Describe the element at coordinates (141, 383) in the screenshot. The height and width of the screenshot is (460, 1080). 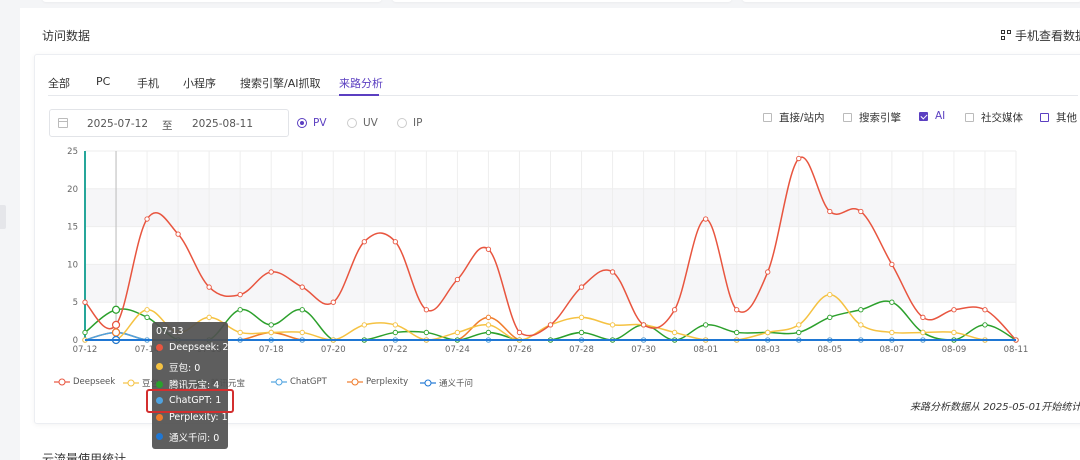
I see `legend-item: 豆包` at that location.